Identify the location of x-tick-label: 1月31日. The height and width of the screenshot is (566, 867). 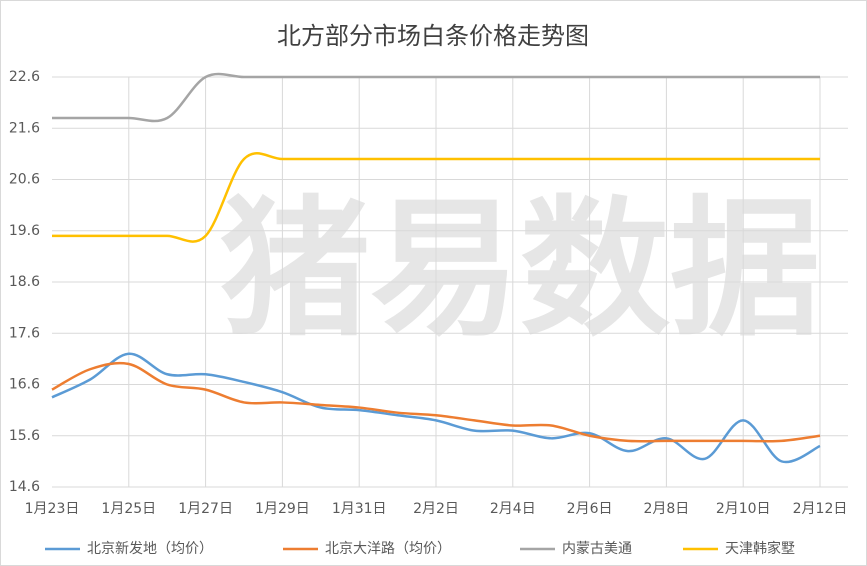
(359, 509).